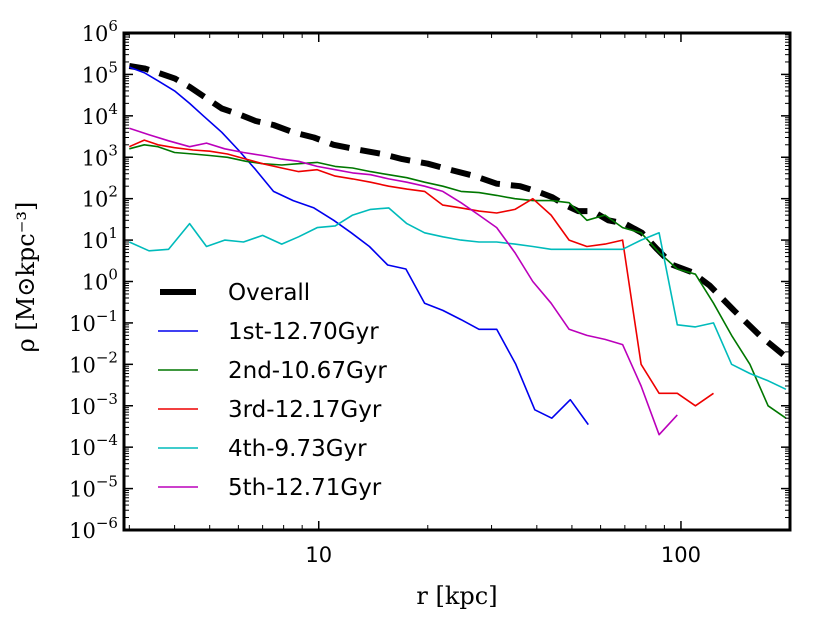 Image resolution: width=831 pixels, height=623 pixels. Describe the element at coordinates (93, 321) in the screenshot. I see `y-tick-label: 10⁻¹` at that location.